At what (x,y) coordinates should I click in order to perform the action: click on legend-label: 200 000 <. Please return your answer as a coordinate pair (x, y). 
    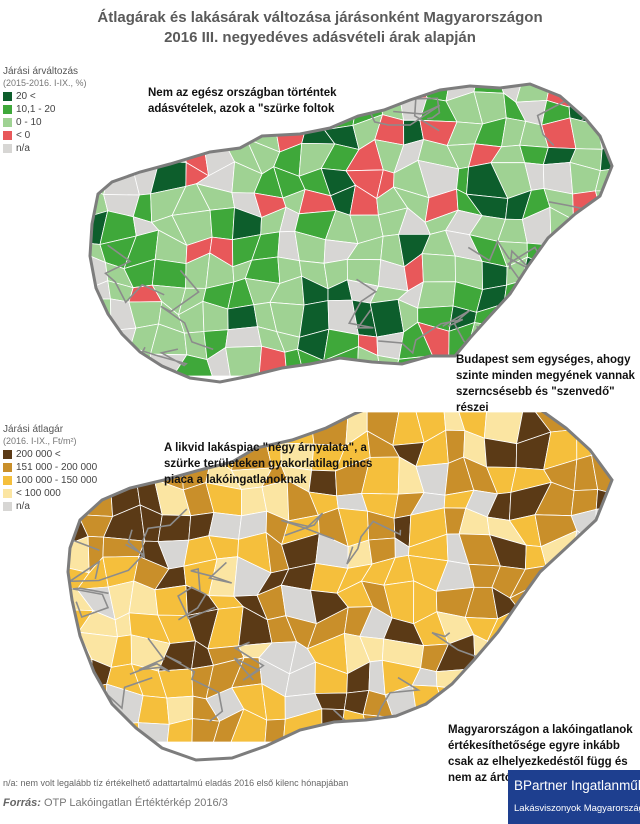
    Looking at the image, I should click on (38, 454).